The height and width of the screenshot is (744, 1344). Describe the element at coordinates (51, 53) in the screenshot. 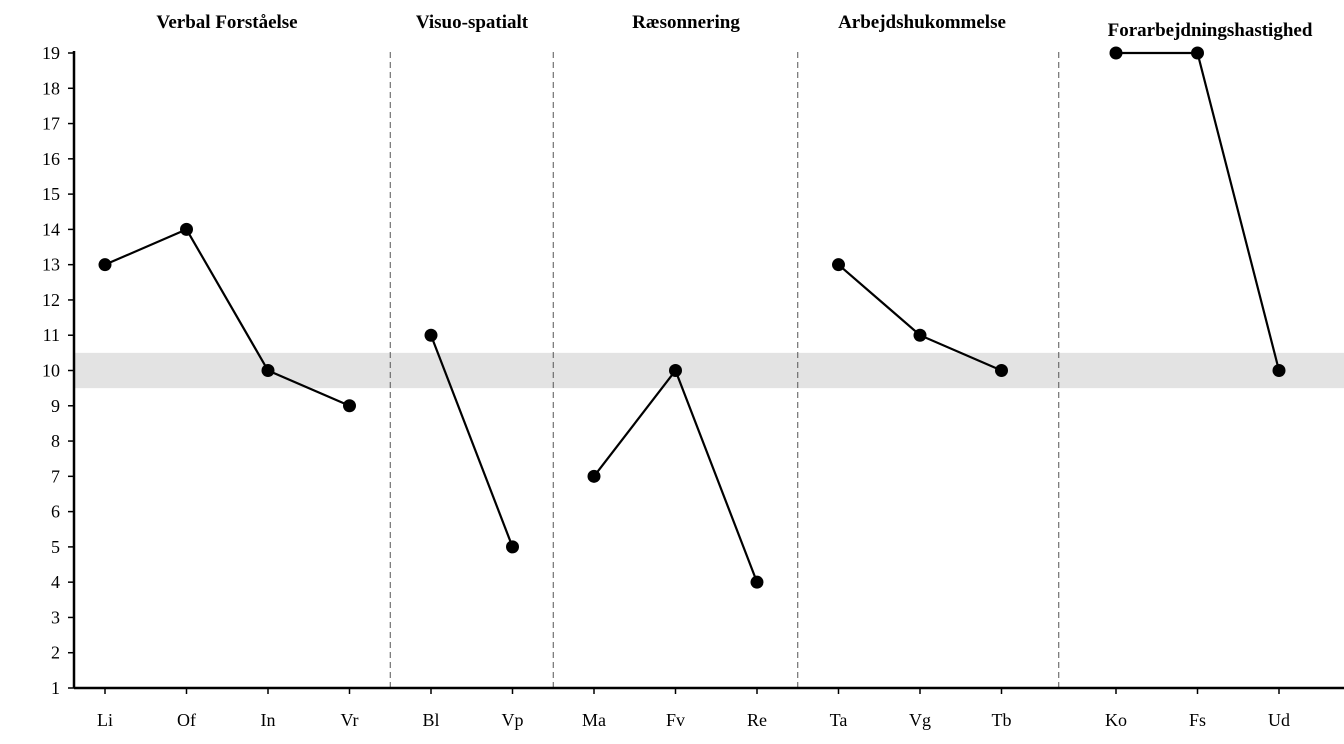

I see `y-tick-label: 19` at that location.